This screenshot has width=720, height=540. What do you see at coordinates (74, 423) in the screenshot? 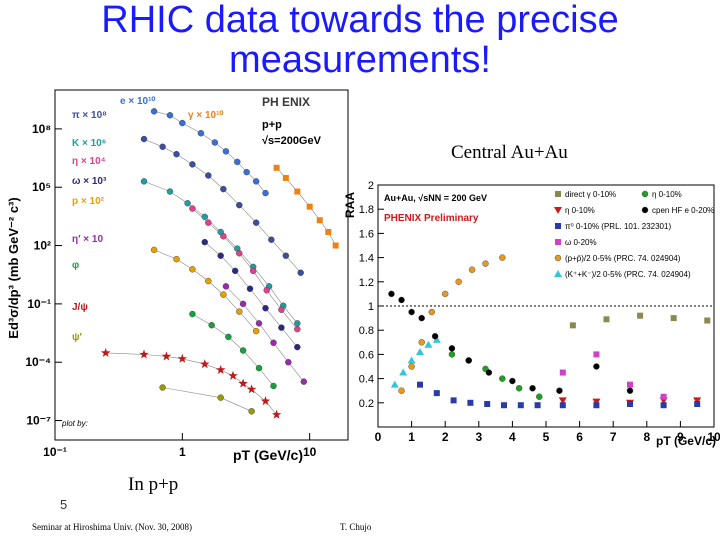
I see `pp-credit: plot by:` at bounding box center [74, 423].